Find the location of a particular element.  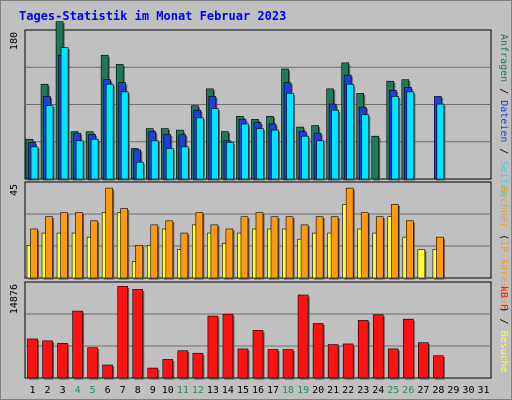

panel-mid-legend: Rechner (IP-Adressen) / Besuche is located at coordinates (503, 279).